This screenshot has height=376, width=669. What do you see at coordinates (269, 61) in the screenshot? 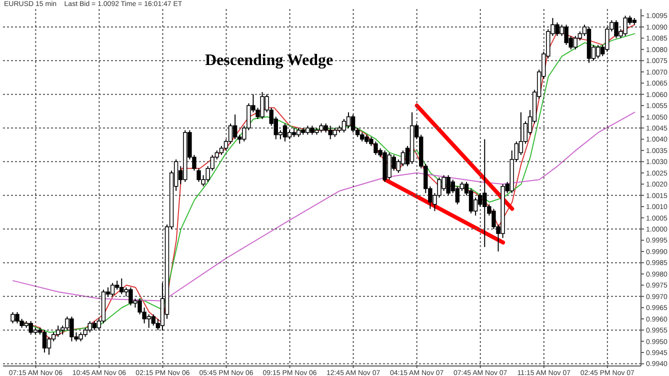
I see `text: Descending Wedge` at bounding box center [269, 61].